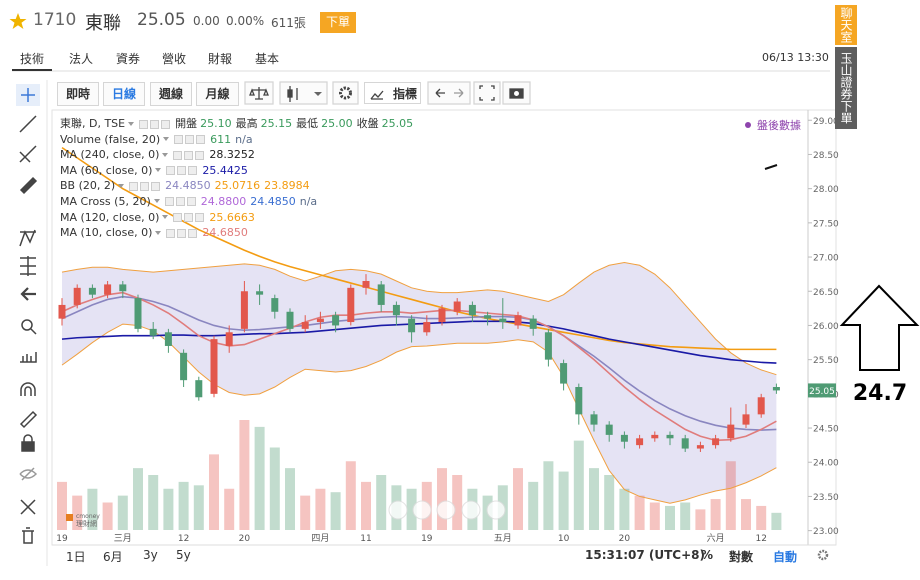 The width and height of the screenshot is (920, 580). What do you see at coordinates (28, 389) in the screenshot?
I see `magnet-icon` at bounding box center [28, 389].